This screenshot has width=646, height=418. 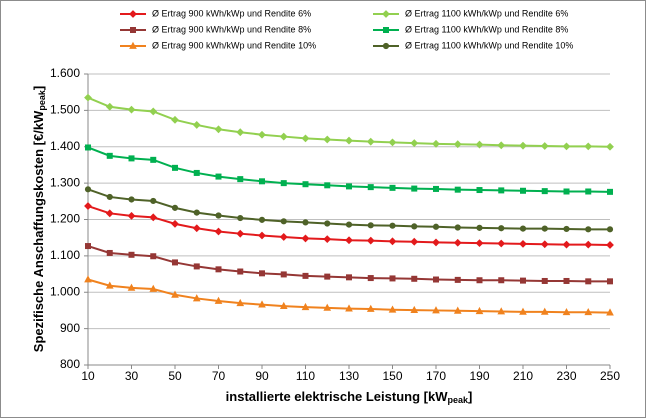 I want to click on y-tick-label: 800, so click(x=70, y=364).